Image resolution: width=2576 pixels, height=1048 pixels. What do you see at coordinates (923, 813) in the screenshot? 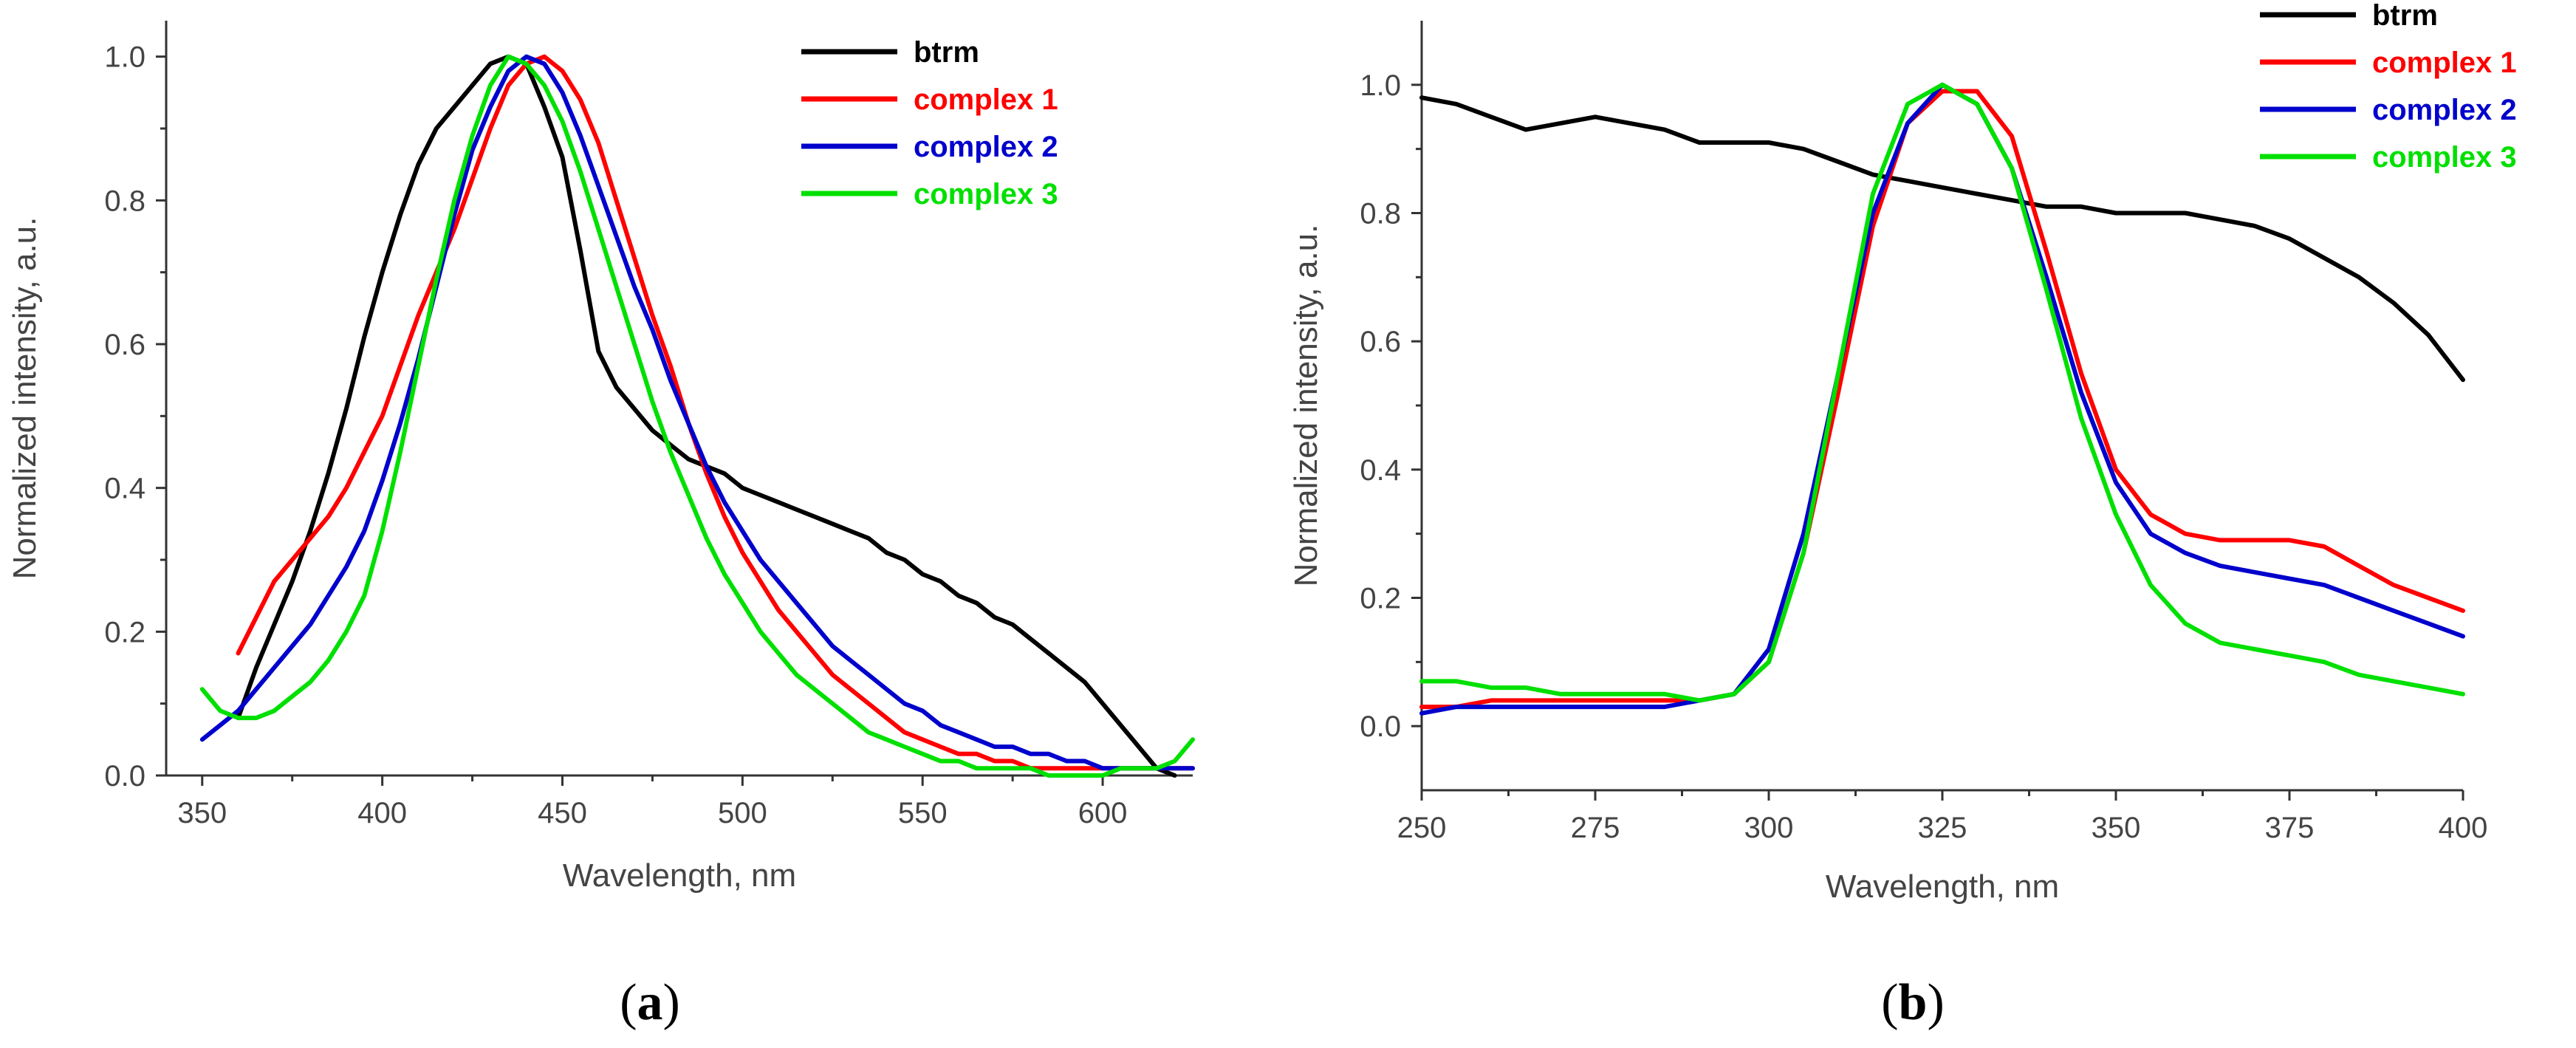
I see `x-tick-label: 550` at bounding box center [923, 813].